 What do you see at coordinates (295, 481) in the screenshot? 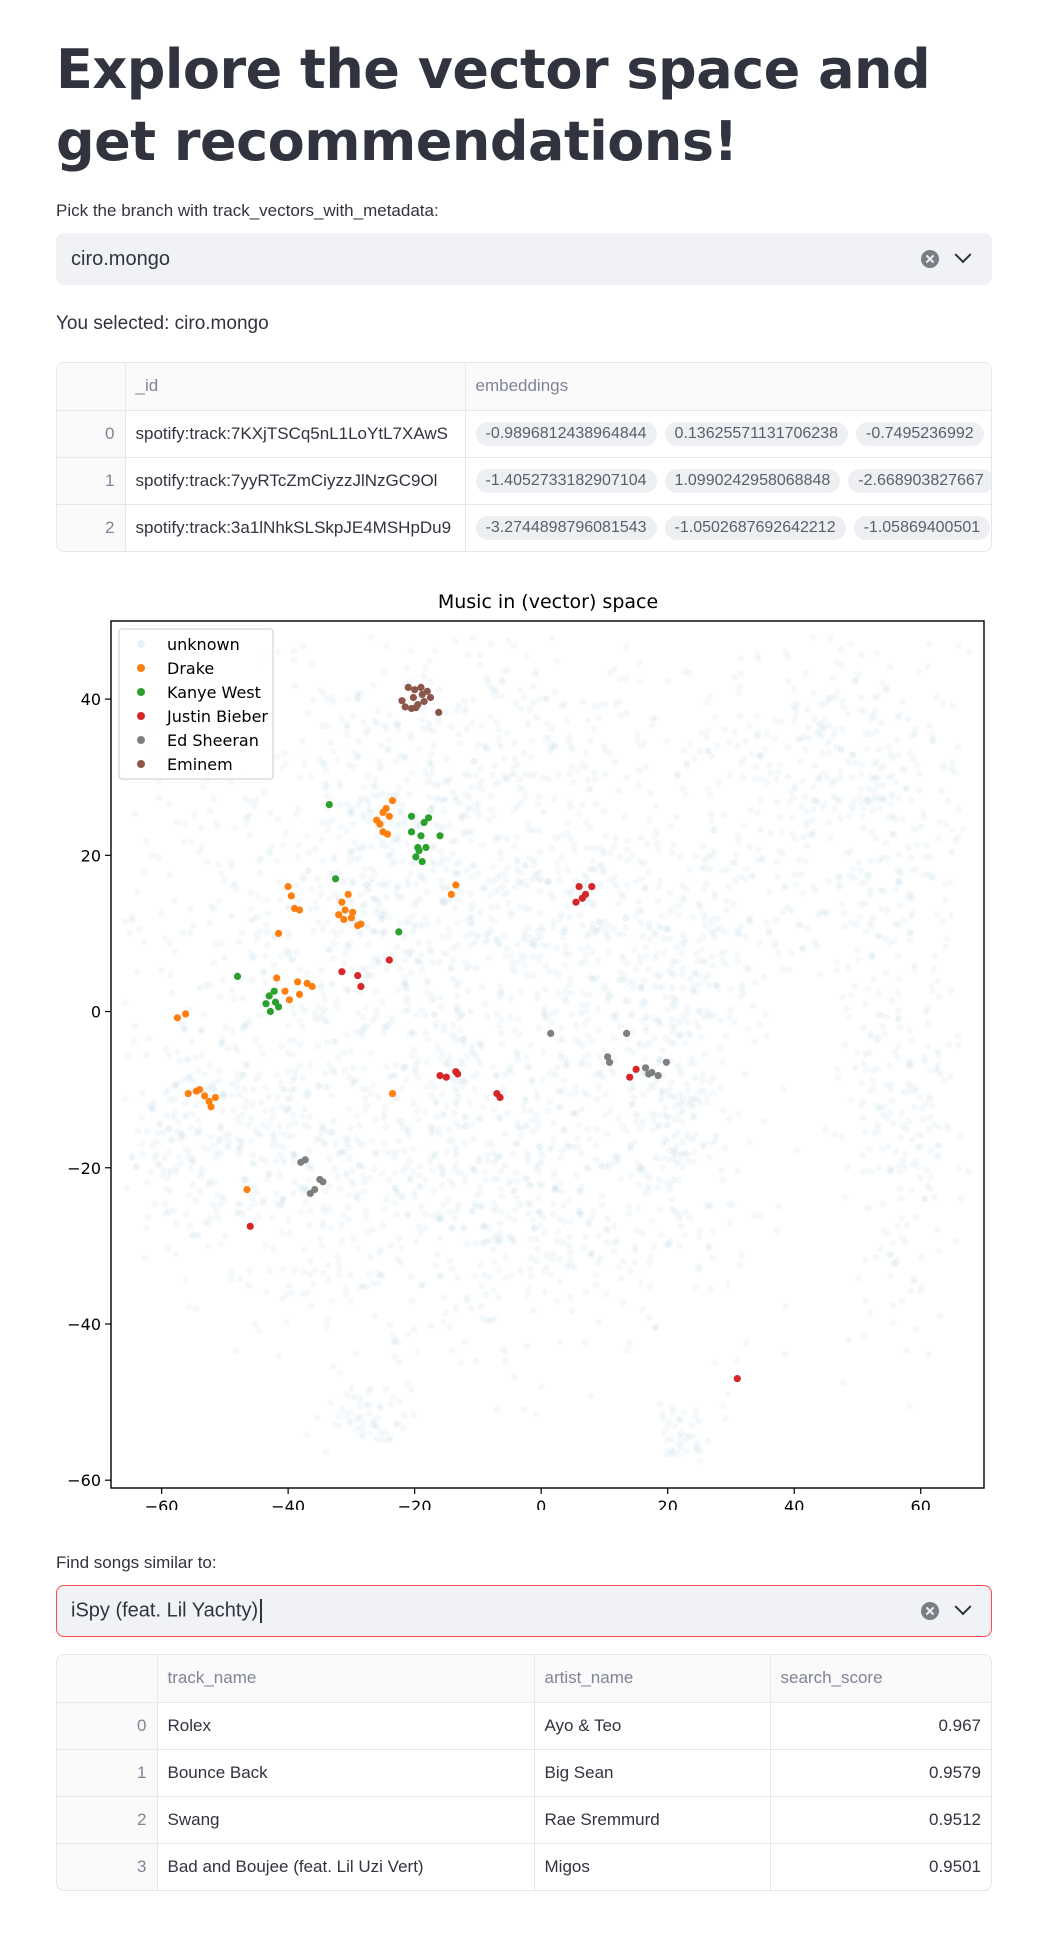
I see `track-id-cell: spotify:track:7yyRTcZmCiyzzJlNzGC9Ol` at bounding box center [295, 481].